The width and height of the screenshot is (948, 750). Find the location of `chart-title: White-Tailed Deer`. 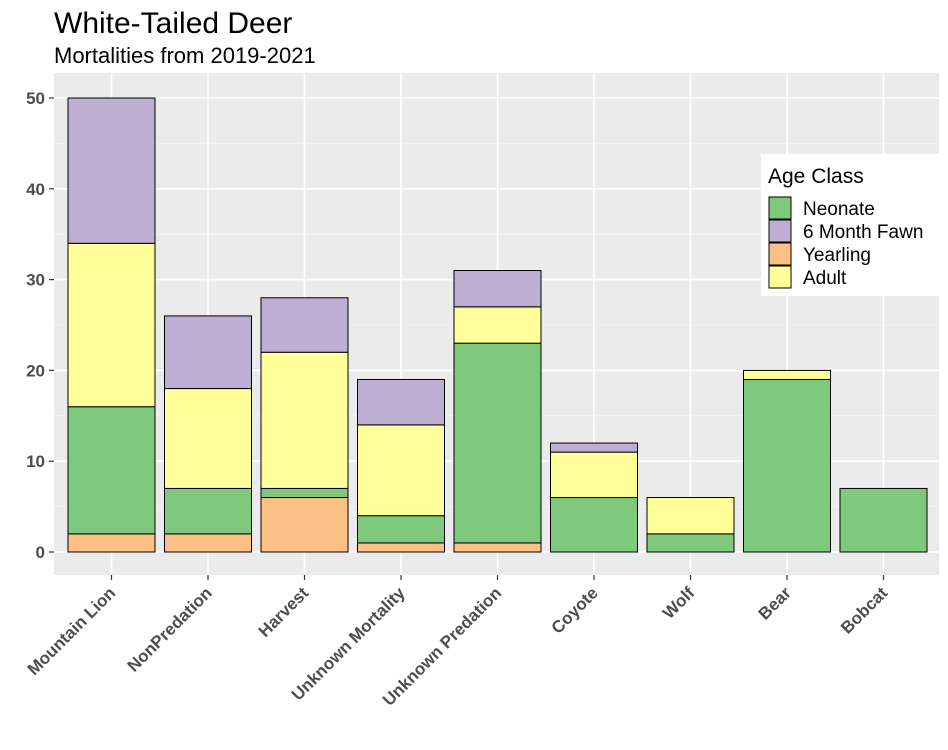

chart-title: White-Tailed Deer is located at coordinates (173, 23).